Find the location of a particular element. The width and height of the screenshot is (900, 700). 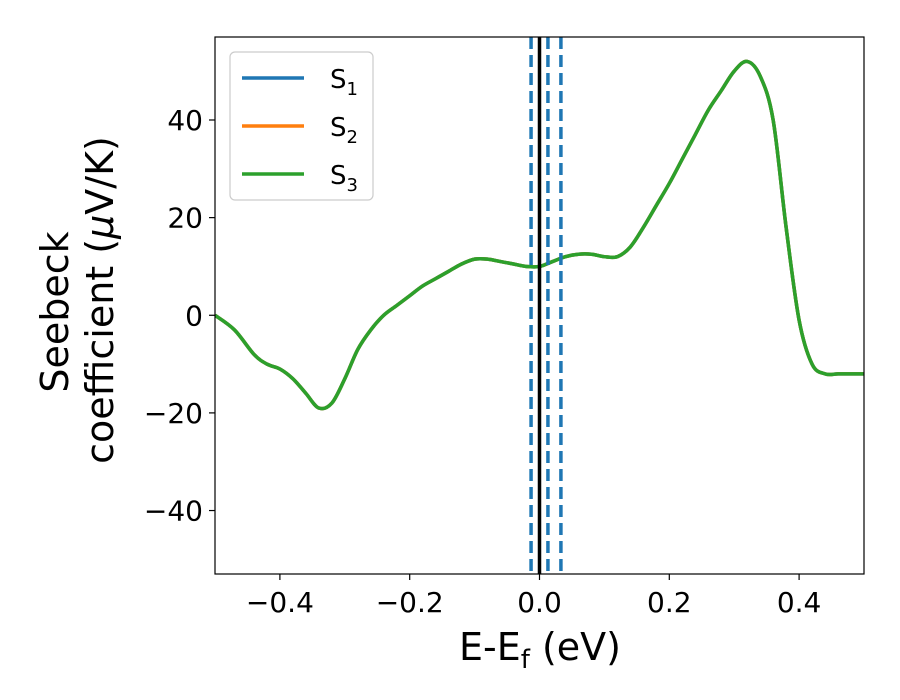

legend-label-S2: S2 is located at coordinates (344, 130).